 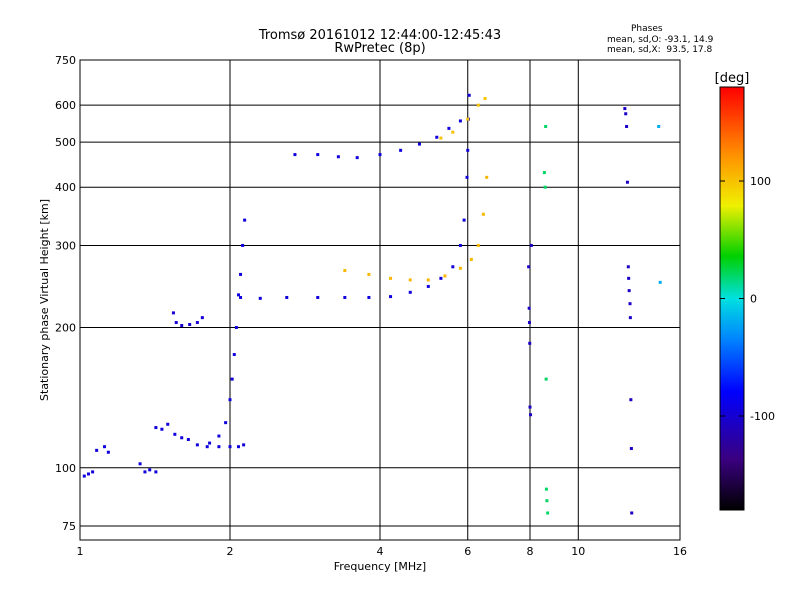 I want to click on colorbar-tick-label: 0, so click(x=753, y=299).